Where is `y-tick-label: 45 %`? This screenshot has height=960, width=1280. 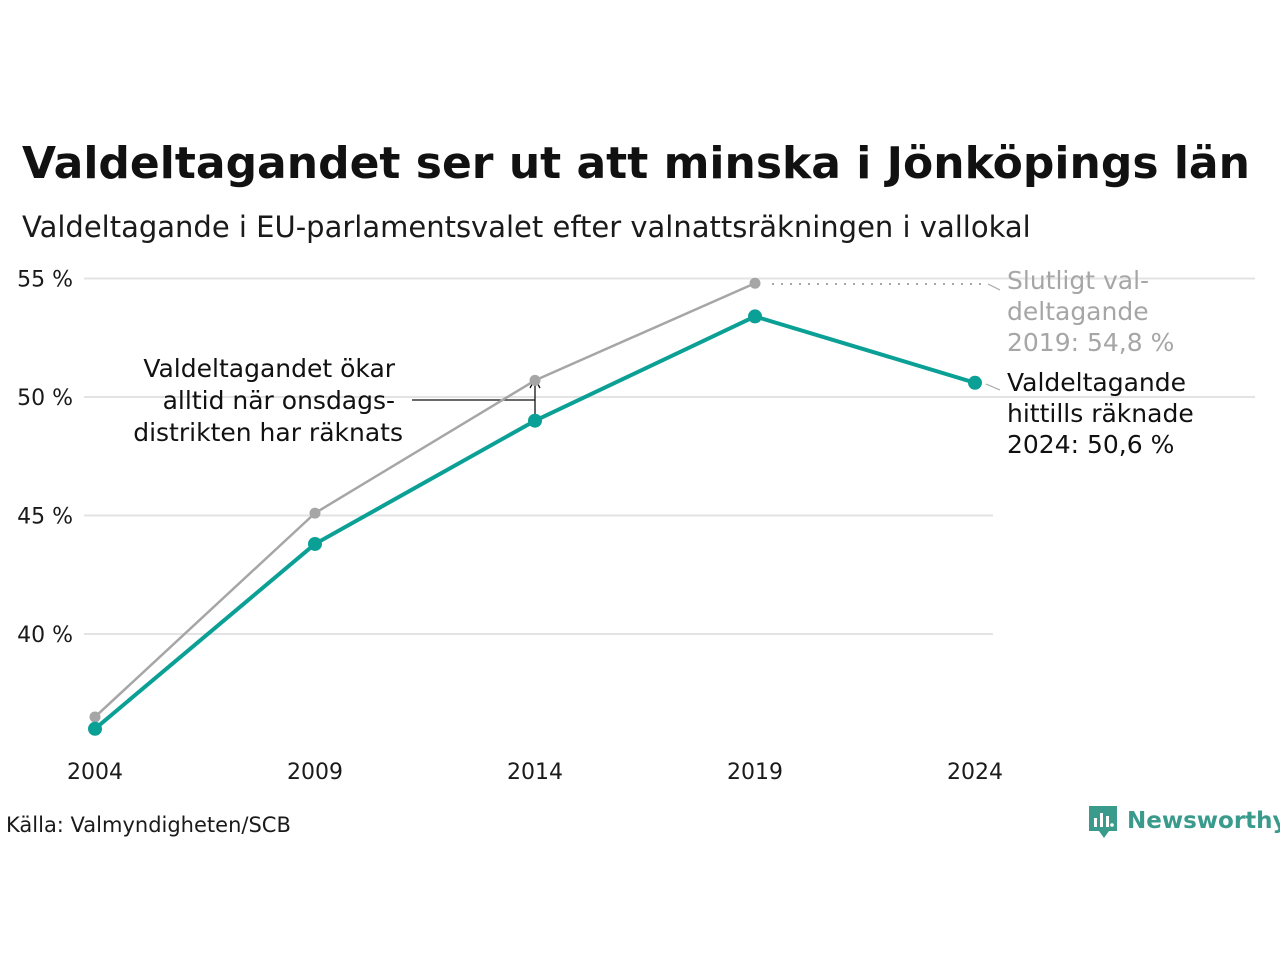 y-tick-label: 45 % is located at coordinates (45, 517).